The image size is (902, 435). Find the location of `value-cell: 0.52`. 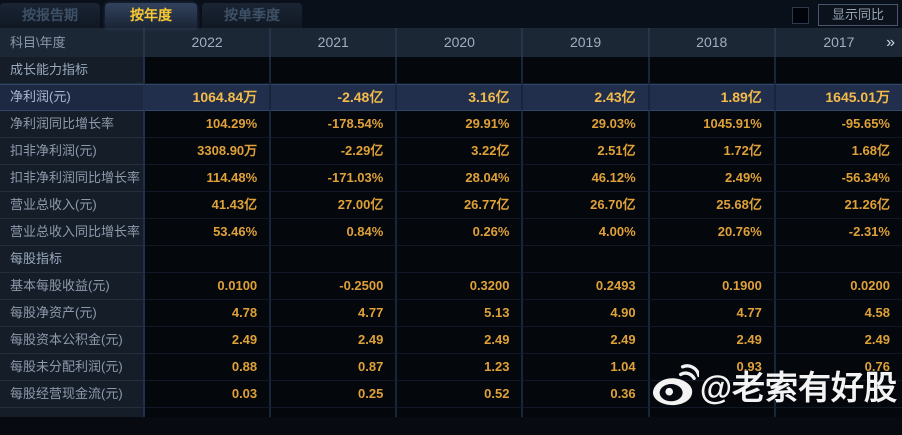

value-cell: 0.52 is located at coordinates (460, 394).